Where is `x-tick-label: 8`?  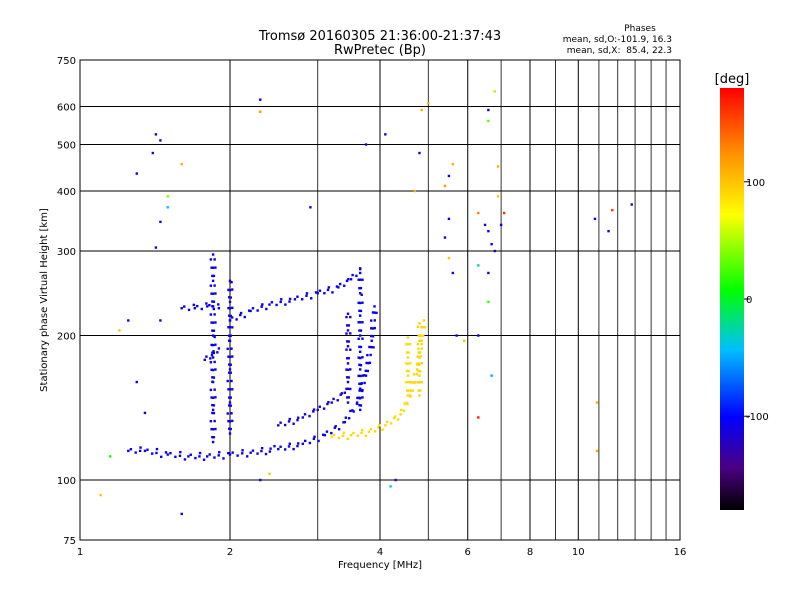
x-tick-label: 8 is located at coordinates (530, 552).